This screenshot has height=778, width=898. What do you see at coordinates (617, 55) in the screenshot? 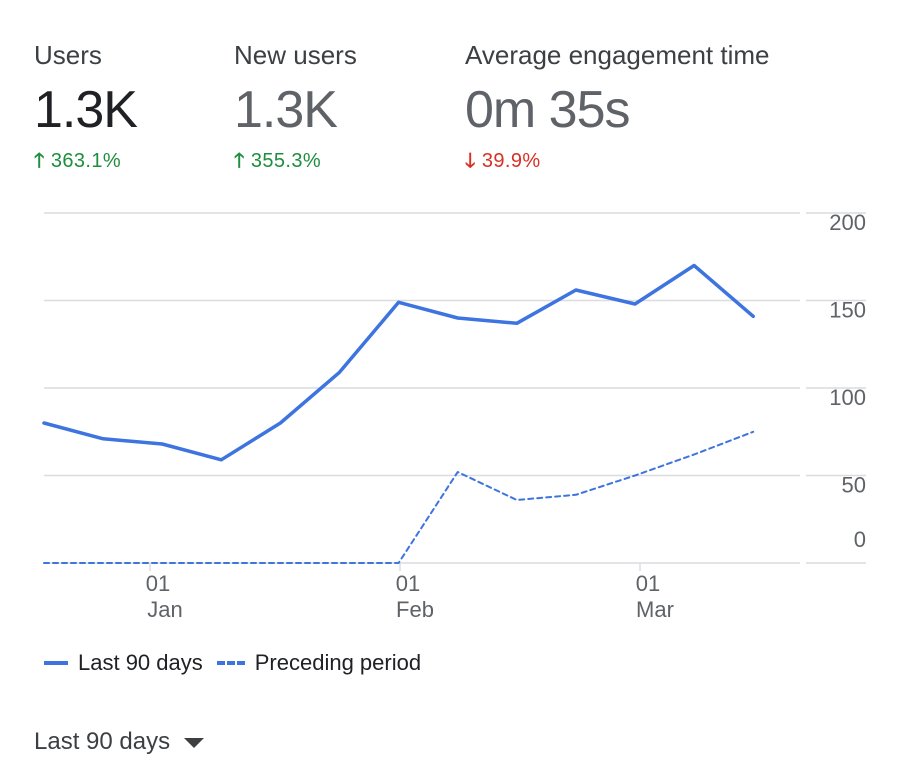
I see `metric-label: Average engagement time` at bounding box center [617, 55].